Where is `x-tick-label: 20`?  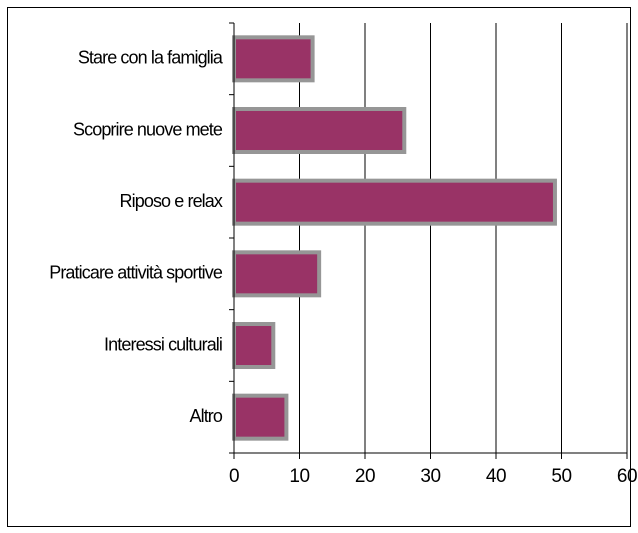 x-tick-label: 20 is located at coordinates (365, 476).